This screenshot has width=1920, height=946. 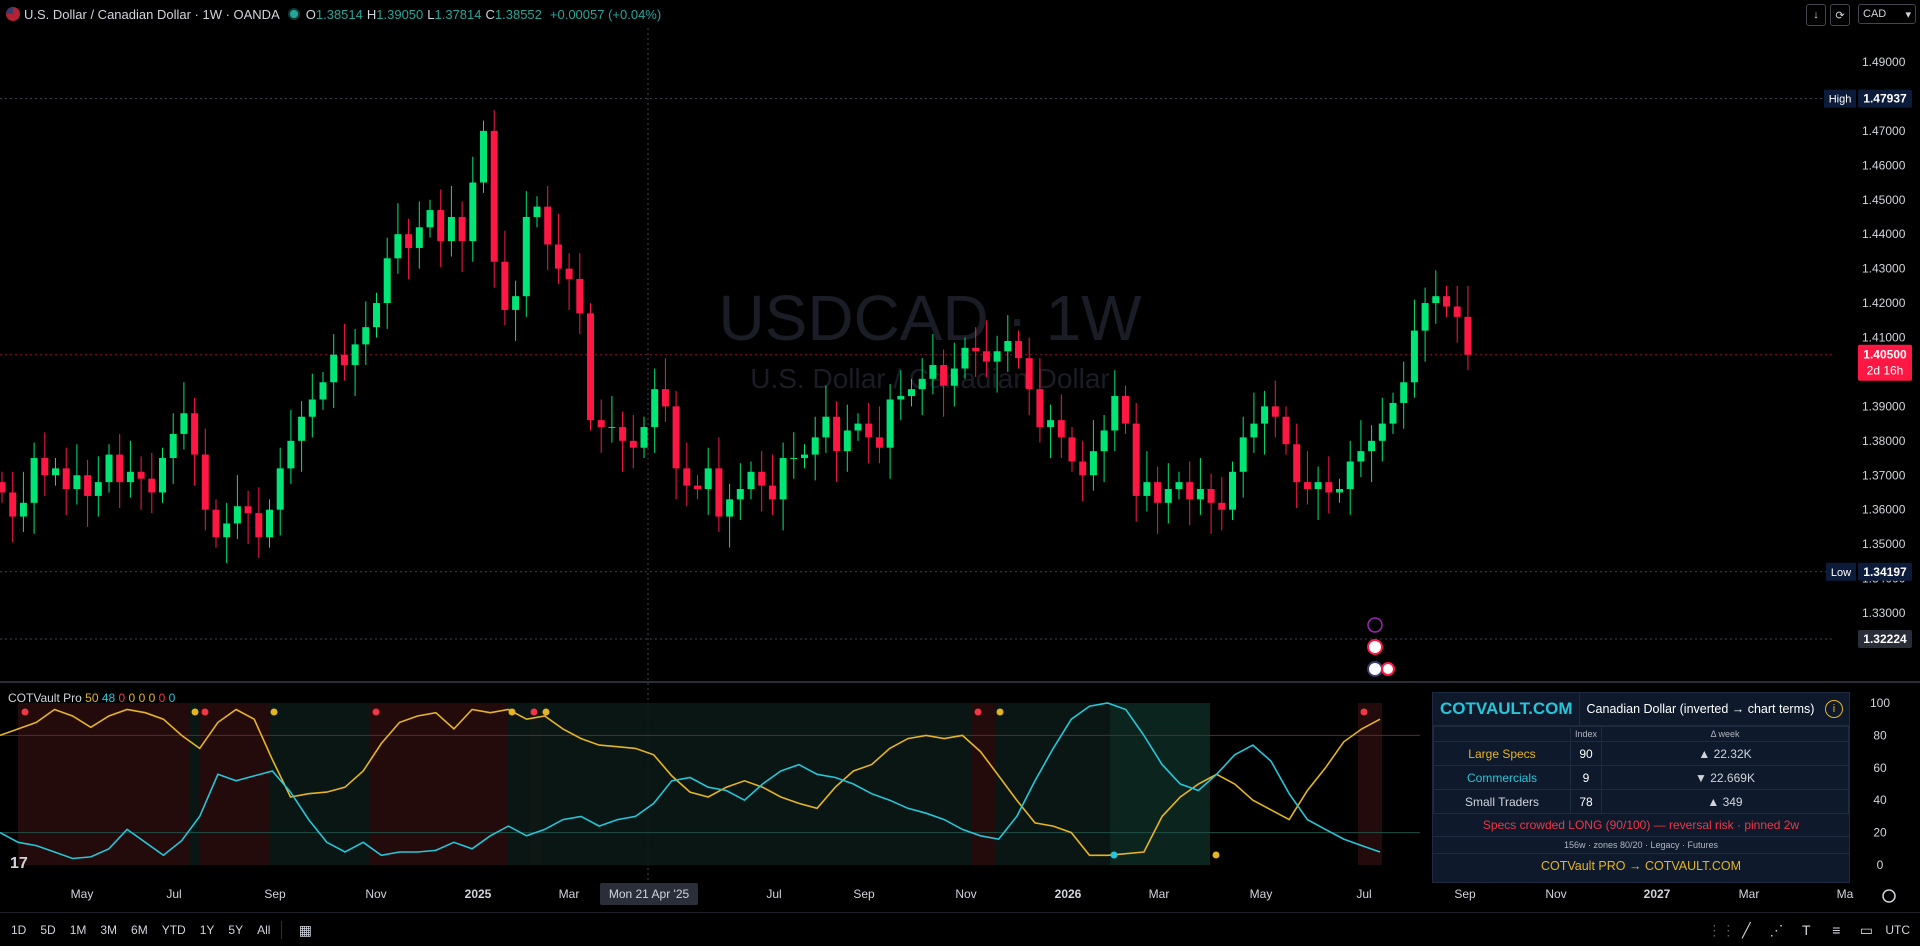 What do you see at coordinates (236, 929) in the screenshot?
I see `timeframe-5y: 5Y` at bounding box center [236, 929].